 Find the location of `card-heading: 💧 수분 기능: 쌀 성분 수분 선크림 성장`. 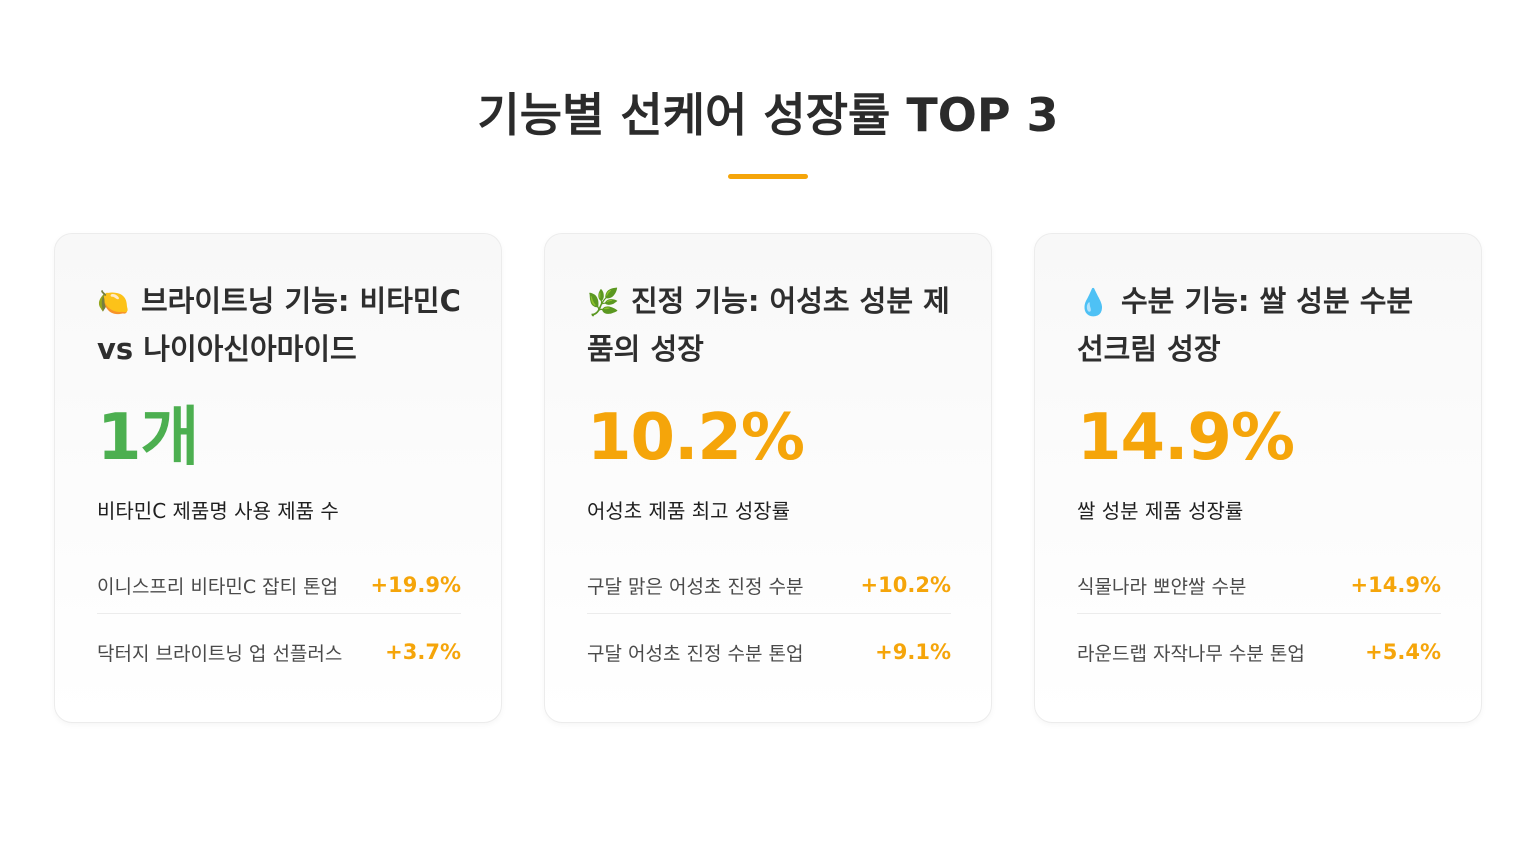

card-heading: 💧 수분 기능: 쌀 성분 수분 선크림 성장 is located at coordinates (1259, 325).